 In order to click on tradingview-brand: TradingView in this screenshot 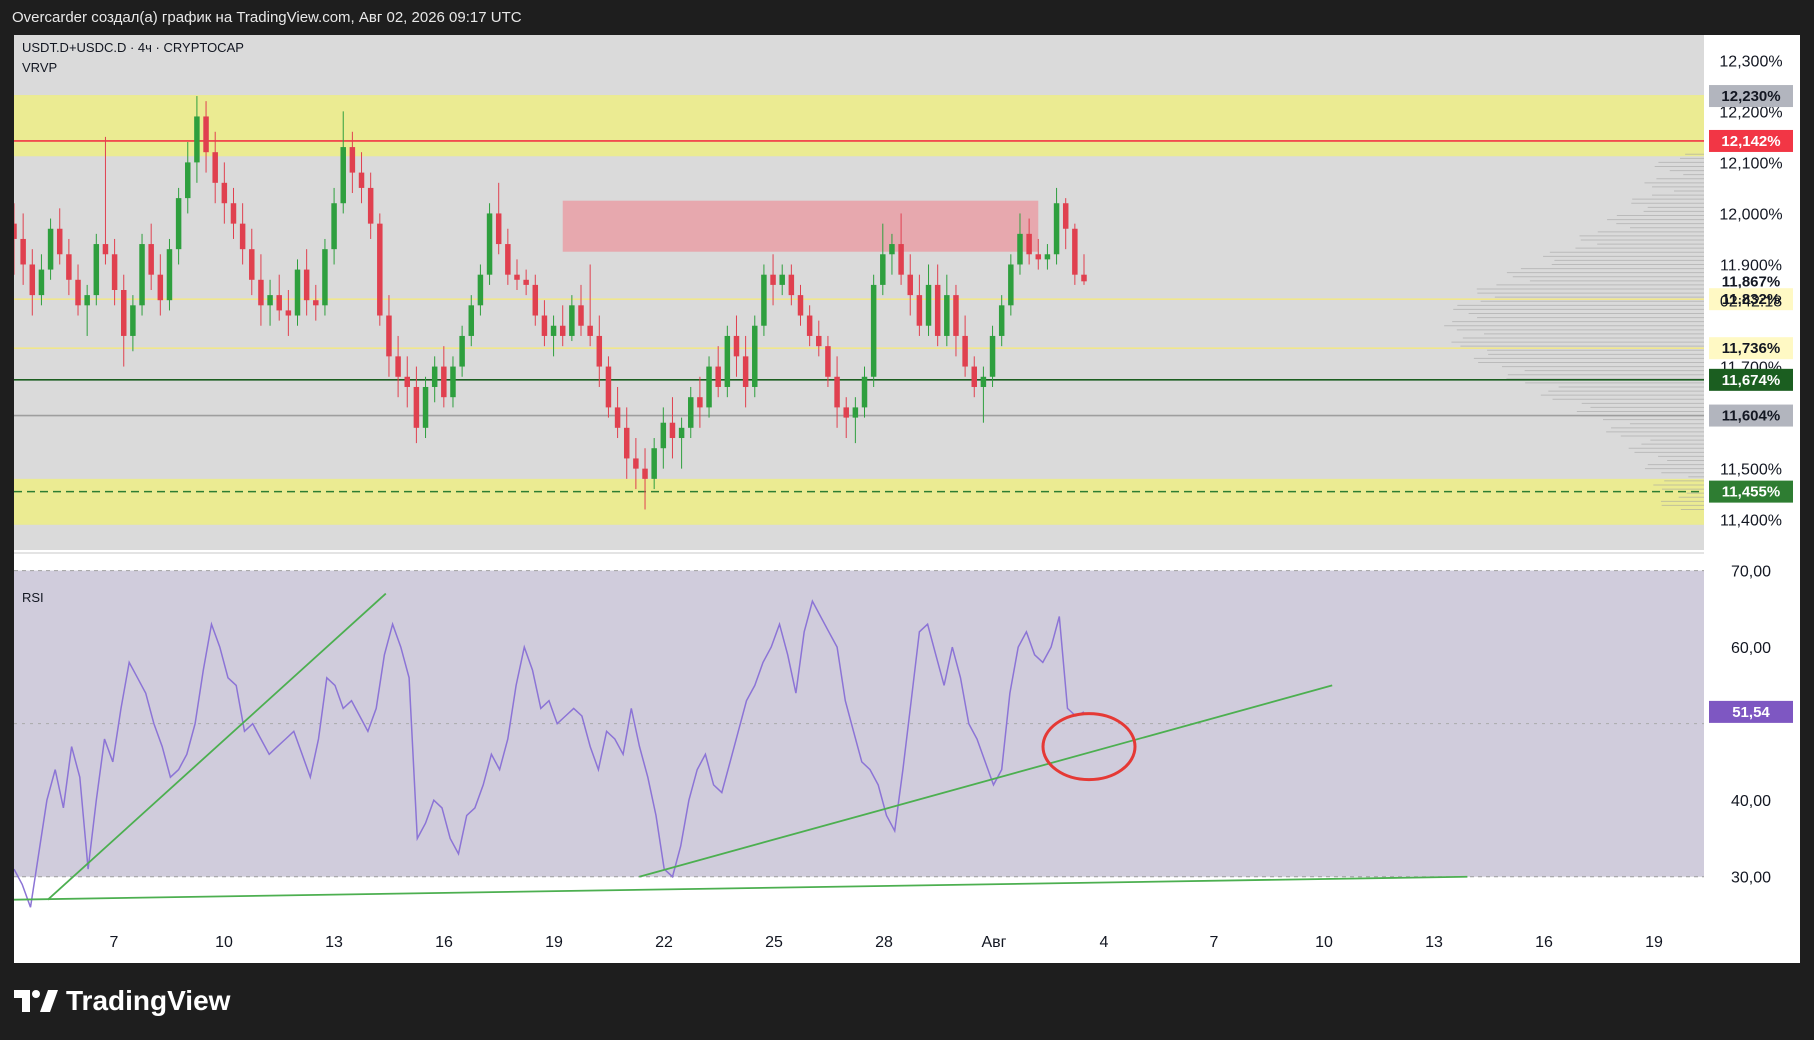, I will do `click(122, 1001)`.